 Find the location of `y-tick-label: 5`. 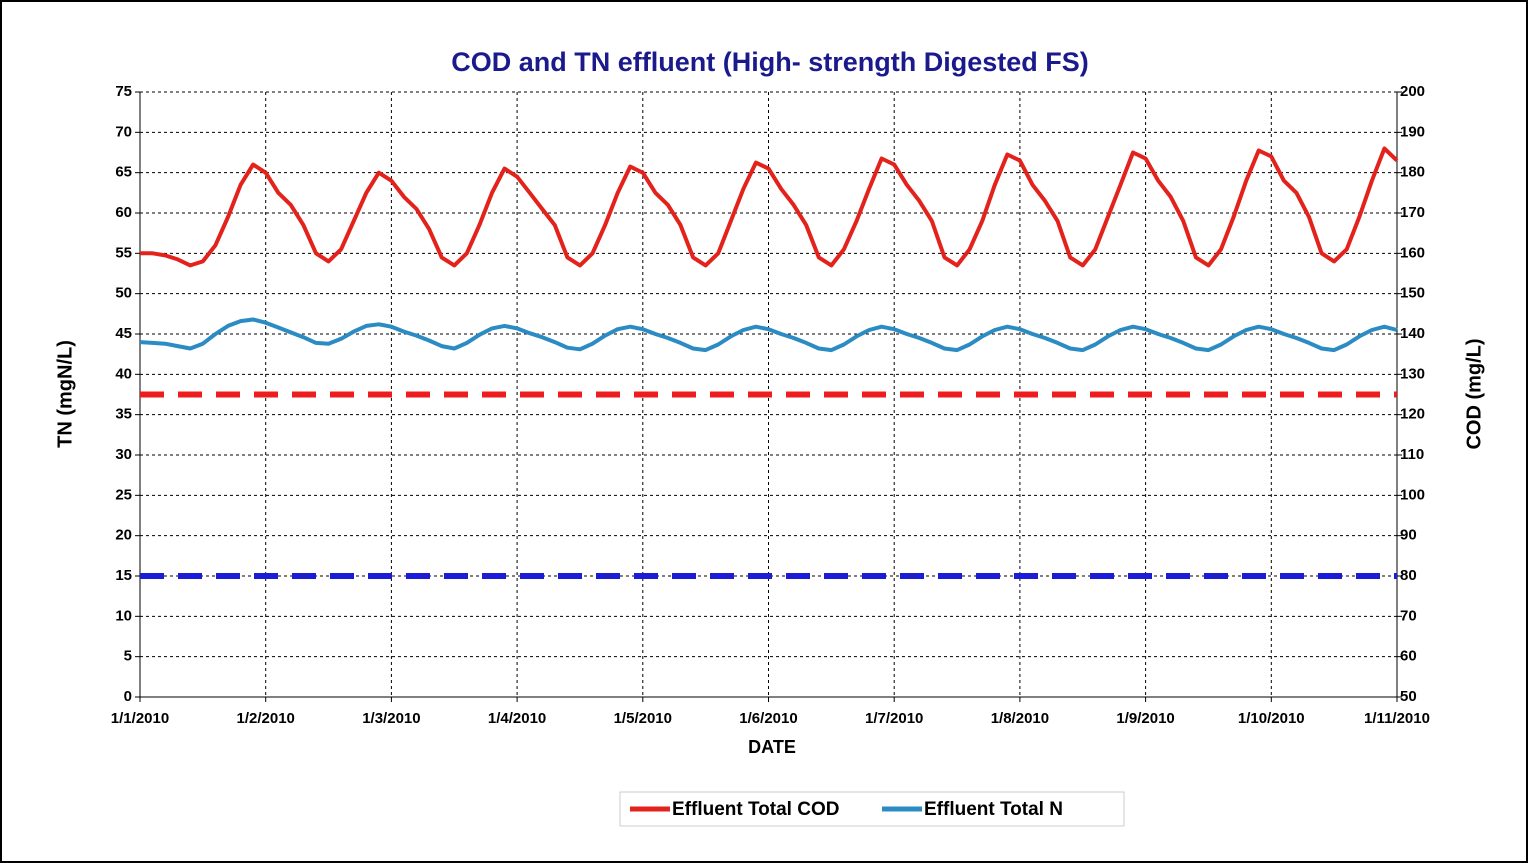

y-tick-label: 5 is located at coordinates (128, 656).